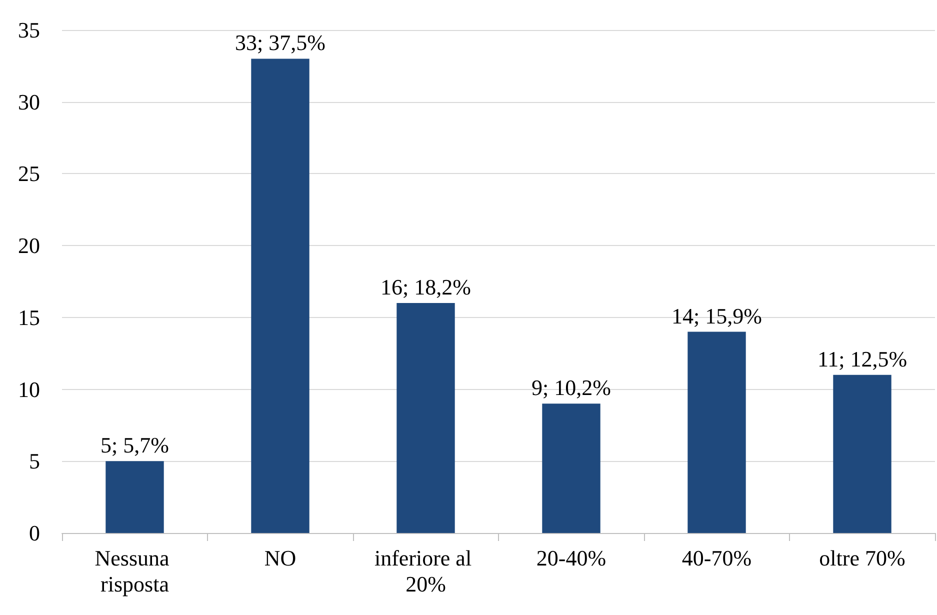 The width and height of the screenshot is (937, 615). What do you see at coordinates (280, 43) in the screenshot?
I see `data-label: 33; 37,5%` at bounding box center [280, 43].